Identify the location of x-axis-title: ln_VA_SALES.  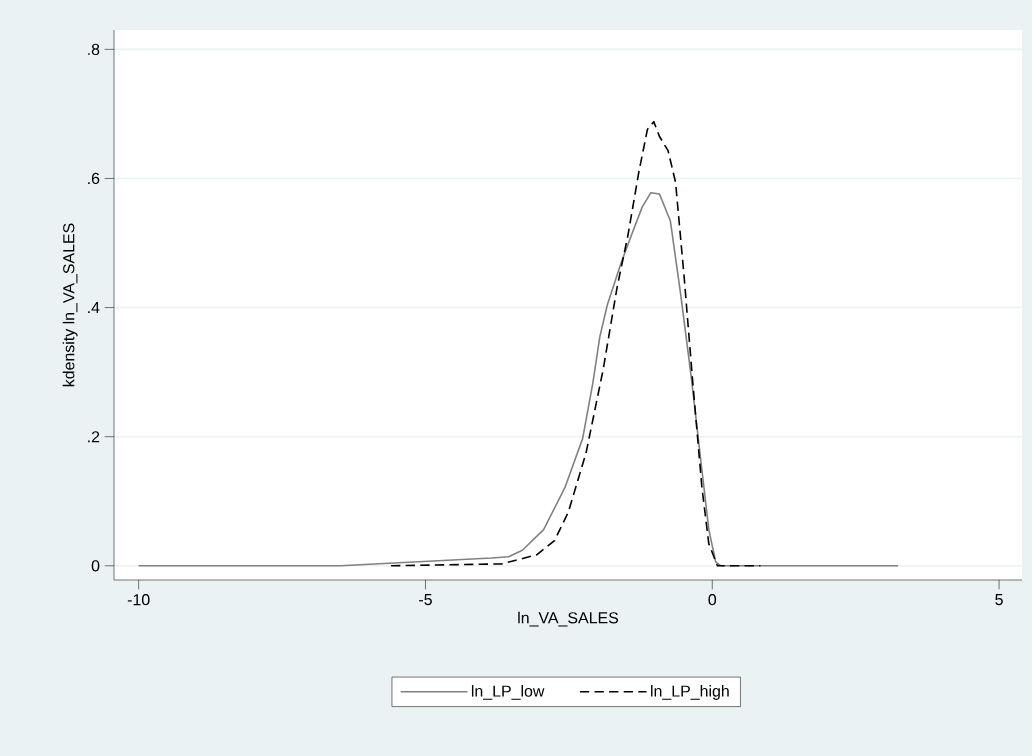
(568, 619).